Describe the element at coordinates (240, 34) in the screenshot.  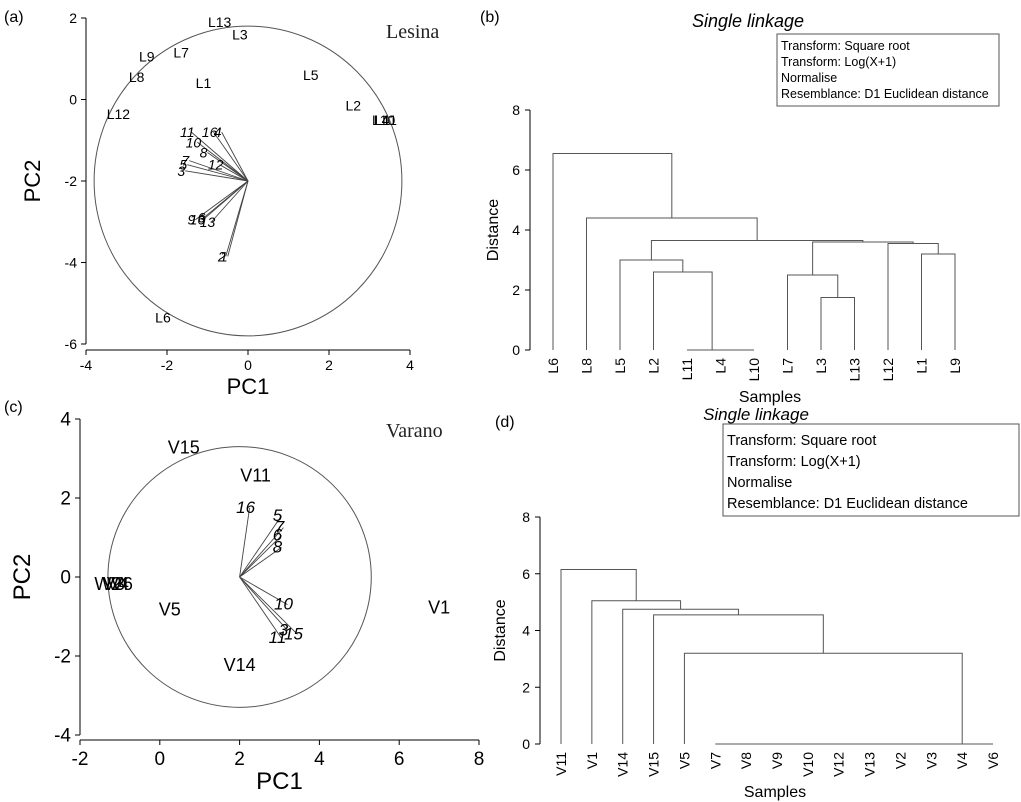
I see `sample-point-label: L3` at that location.